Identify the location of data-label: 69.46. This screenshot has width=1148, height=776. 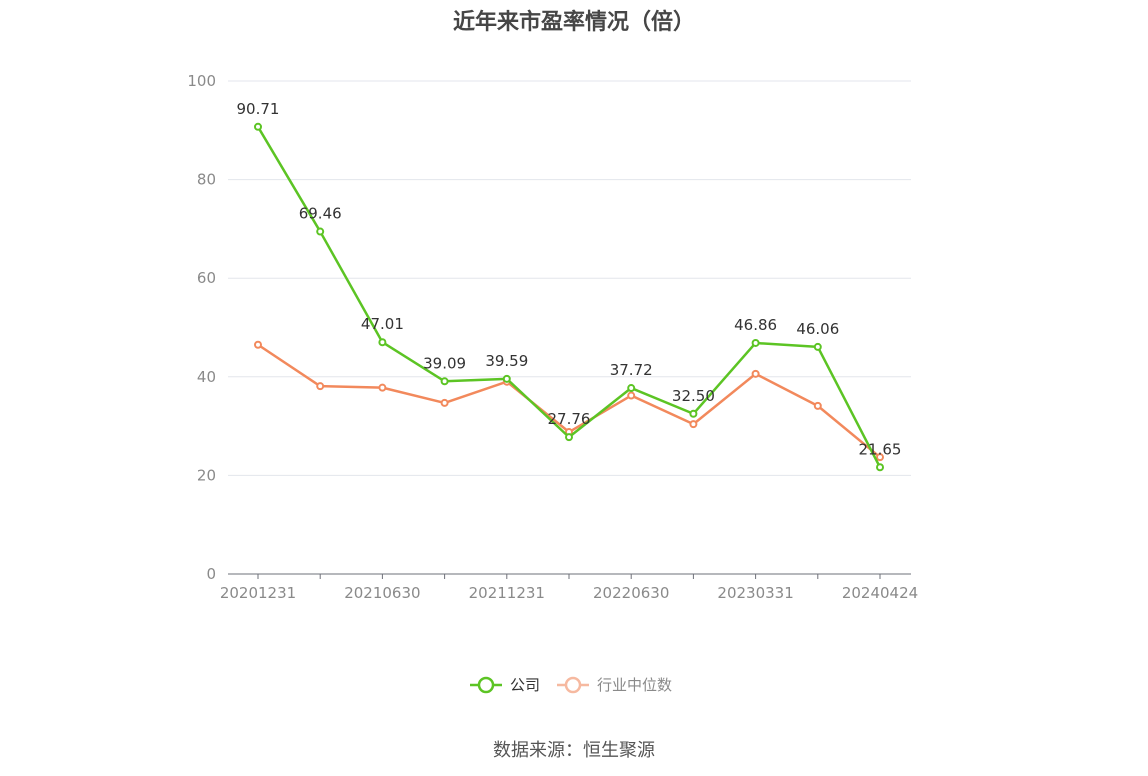
(320, 214).